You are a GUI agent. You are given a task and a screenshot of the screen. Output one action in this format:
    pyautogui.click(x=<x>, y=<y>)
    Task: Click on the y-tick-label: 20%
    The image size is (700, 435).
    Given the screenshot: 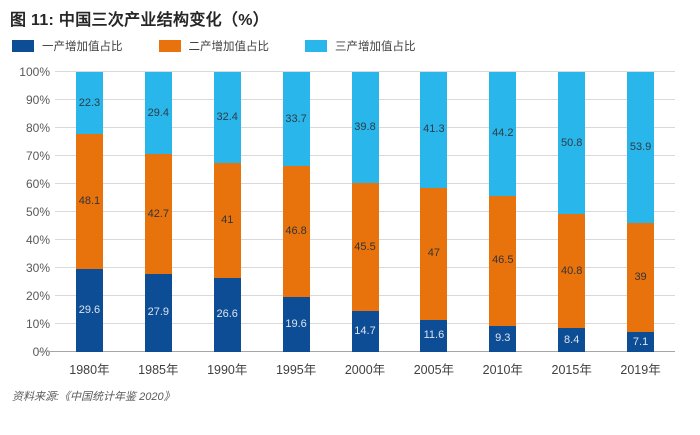 What is the action you would take?
    pyautogui.click(x=37, y=296)
    